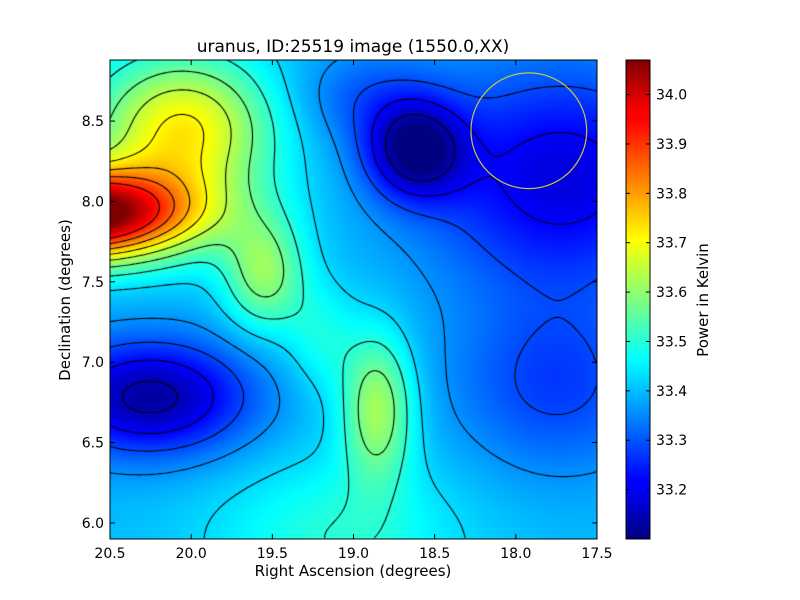  What do you see at coordinates (191, 554) in the screenshot?
I see `x-tick-label: 20.0` at bounding box center [191, 554].